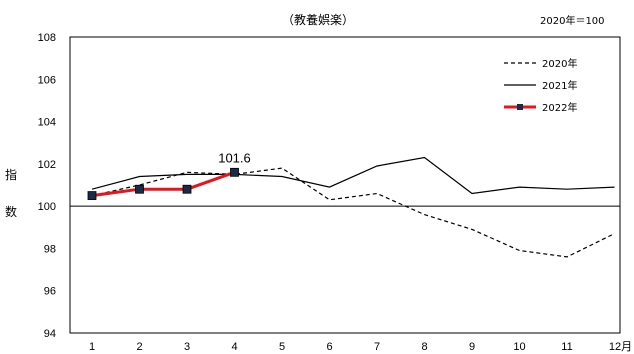 The image size is (634, 354). Describe the element at coordinates (234, 347) in the screenshot. I see `x-tick-label: 4` at that location.